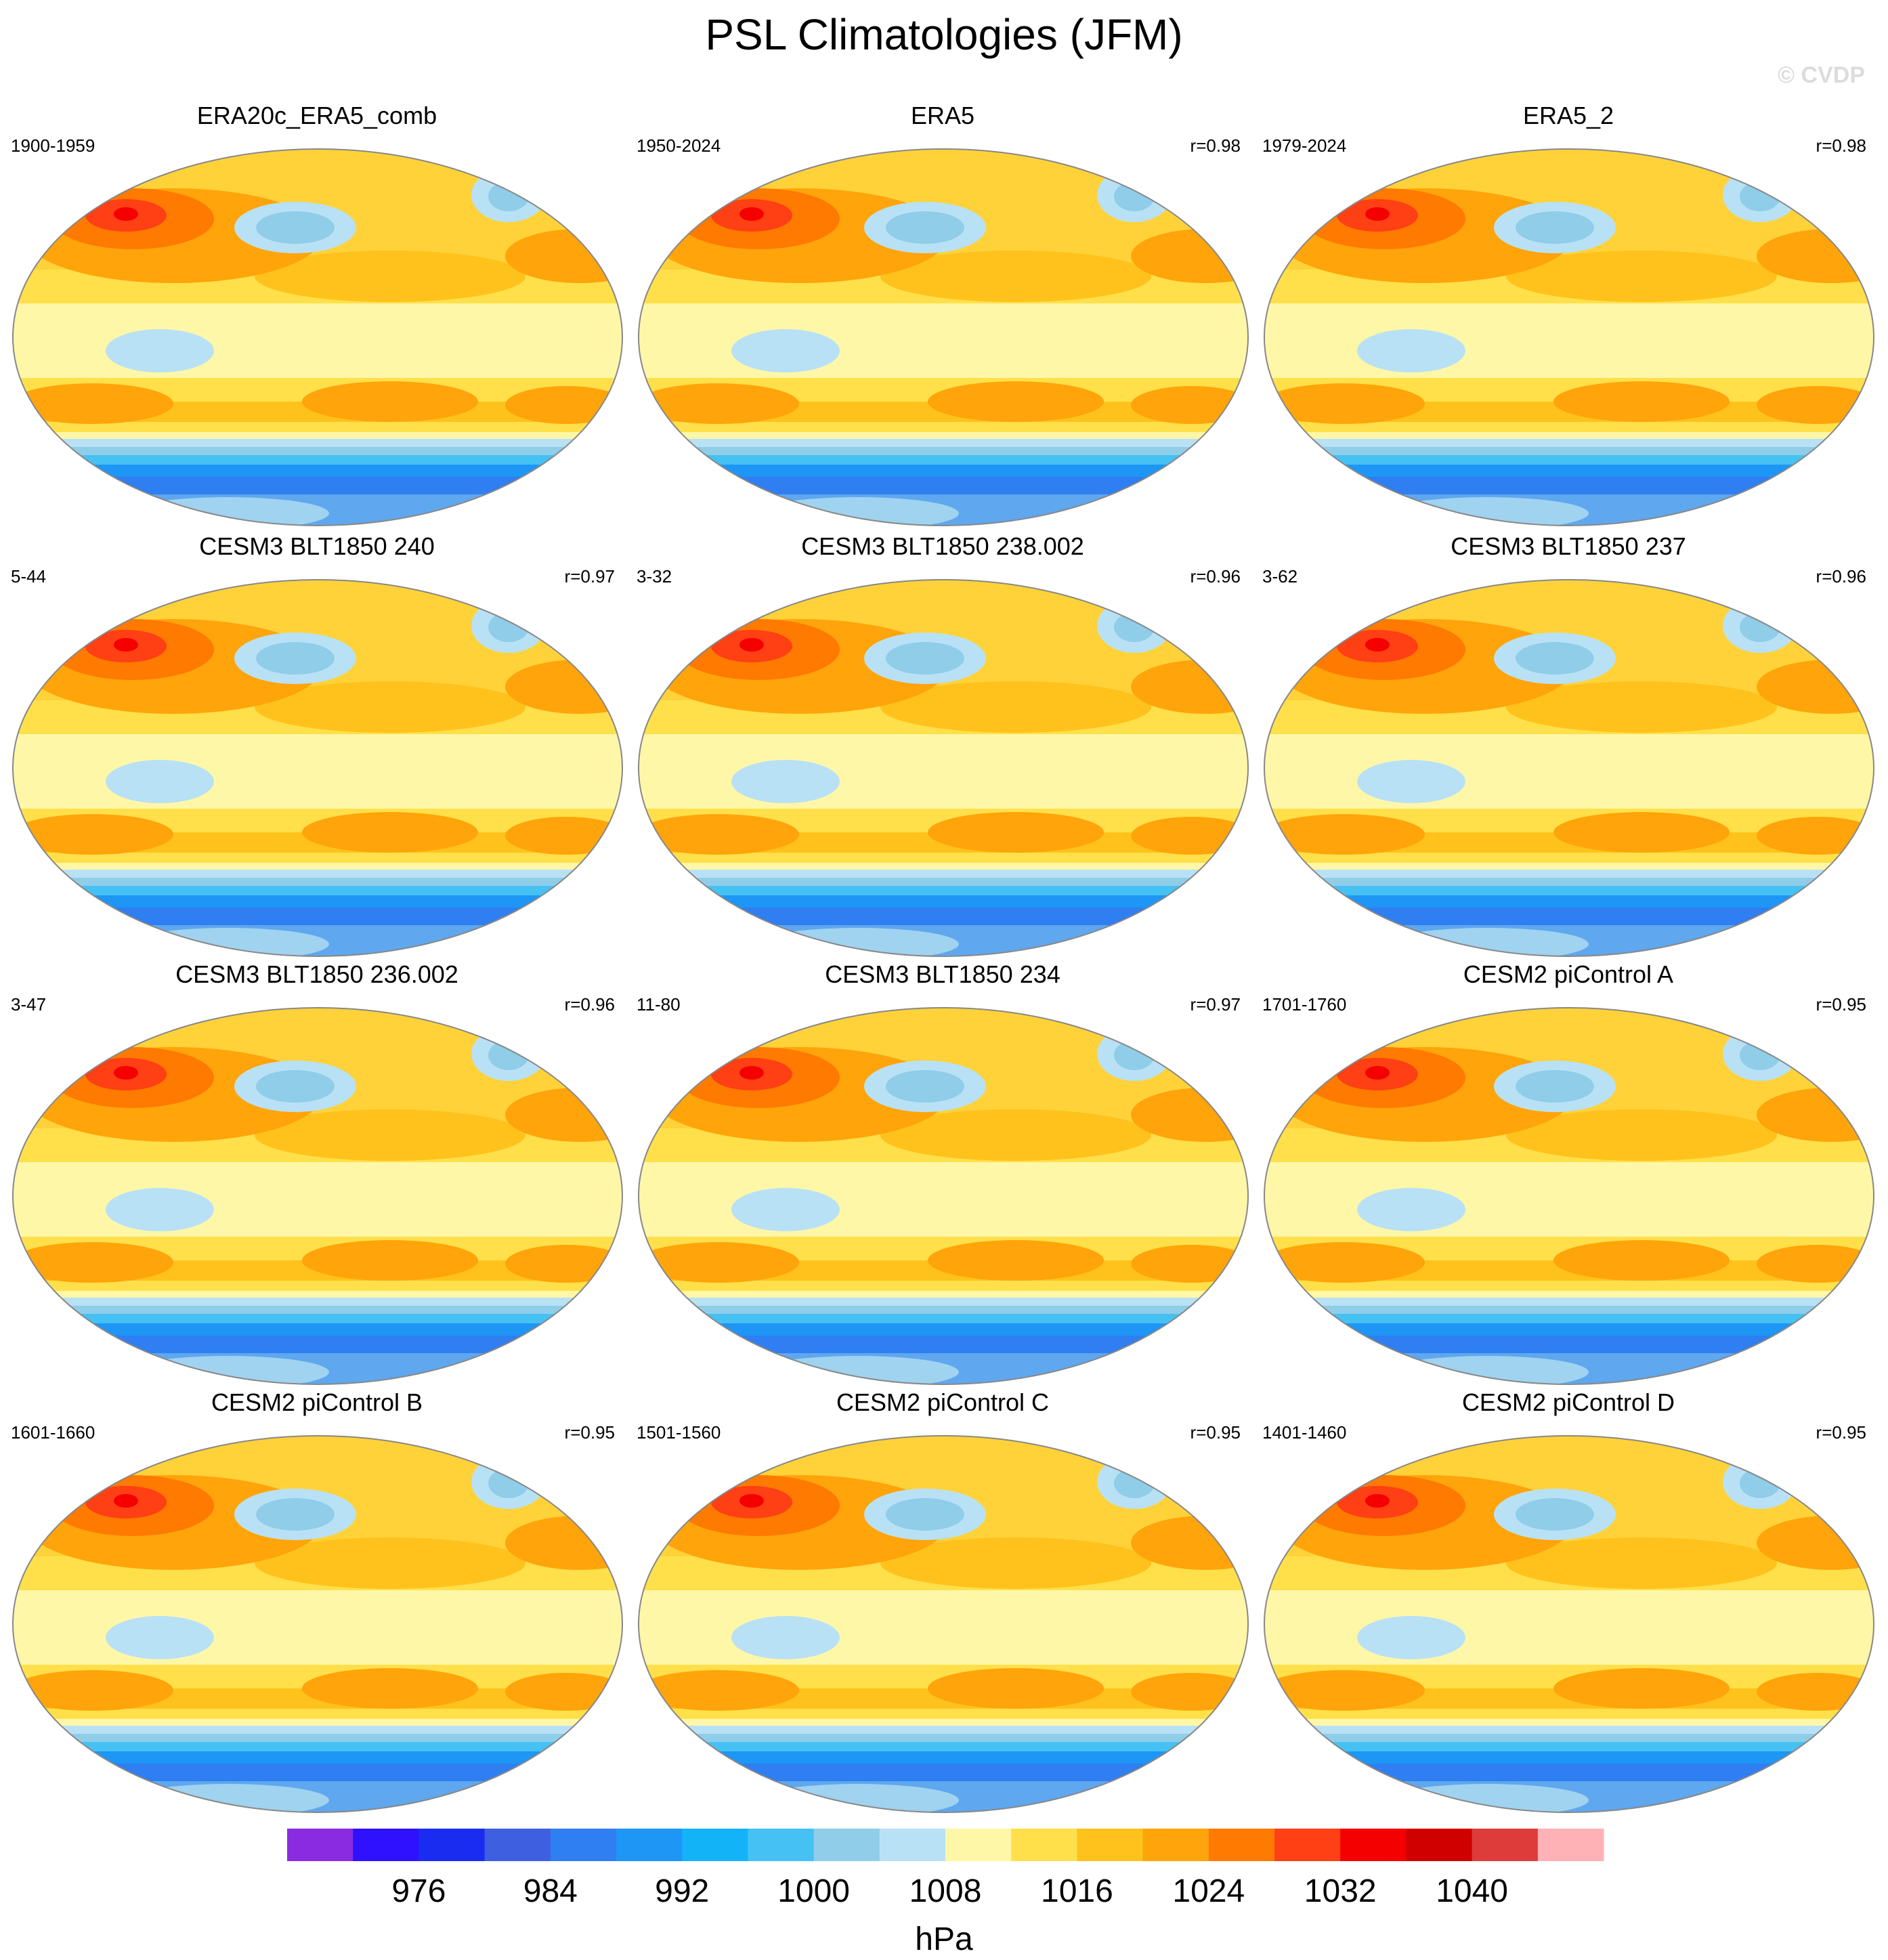 This screenshot has height=1960, width=1888. What do you see at coordinates (945, 1869) in the screenshot?
I see `colorbar: 976 984 992 1000 1008 1016 1024 1032 1040` at bounding box center [945, 1869].